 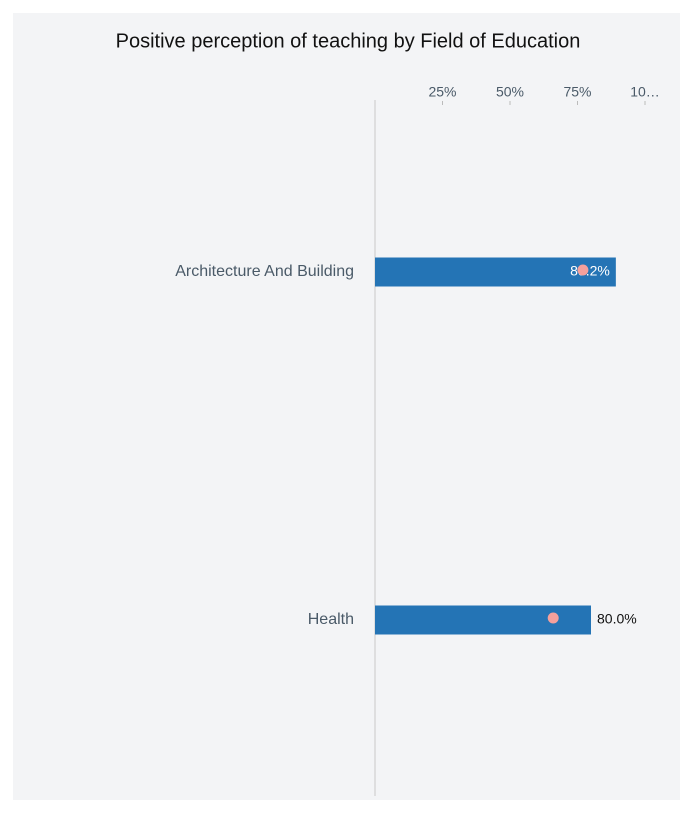 What do you see at coordinates (590, 271) in the screenshot?
I see `value-label: 89.2%` at bounding box center [590, 271].